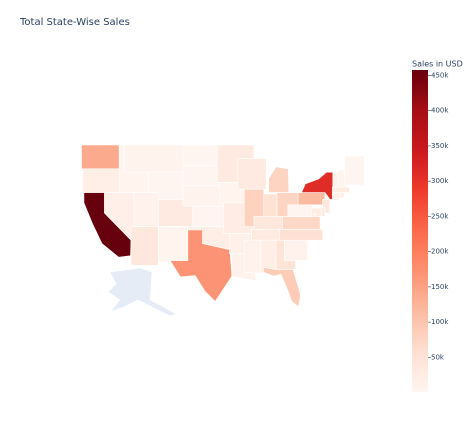  What do you see at coordinates (440, 216) in the screenshot?
I see `colorbar-tick-label: 250k` at bounding box center [440, 216].